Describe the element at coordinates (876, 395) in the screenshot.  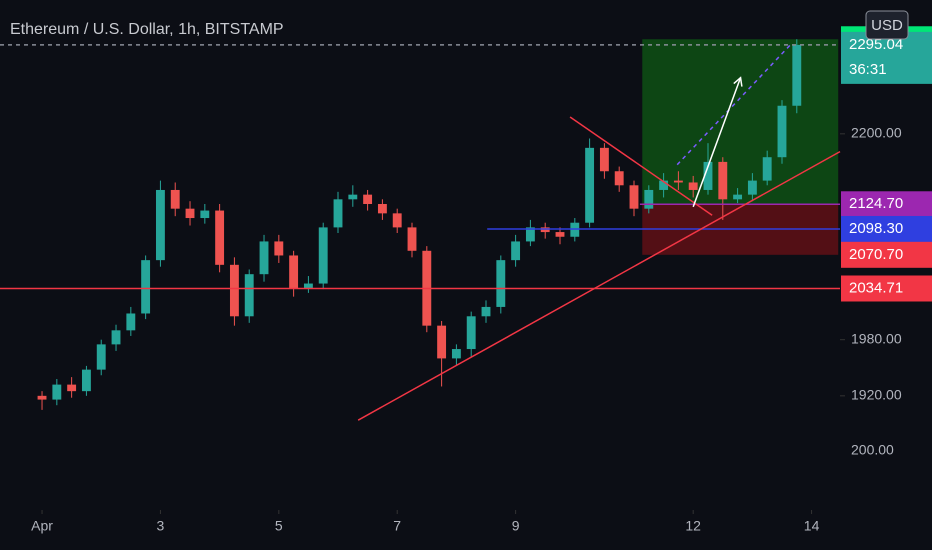
I see `y-tick-label: 1920.00` at that location.